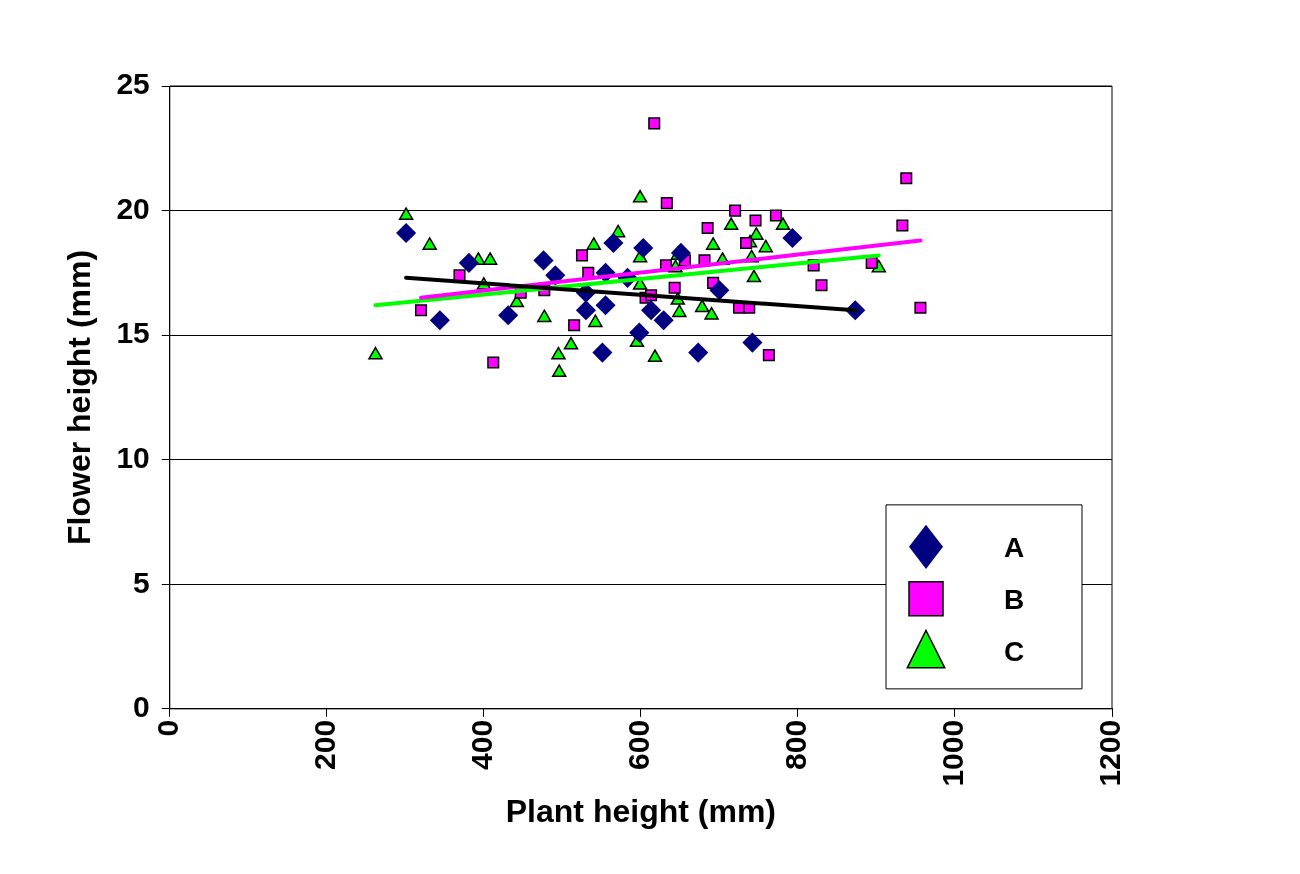 The height and width of the screenshot is (874, 1300). Describe the element at coordinates (640, 810) in the screenshot. I see `x-axis-title: Plant height (mm)` at that location.